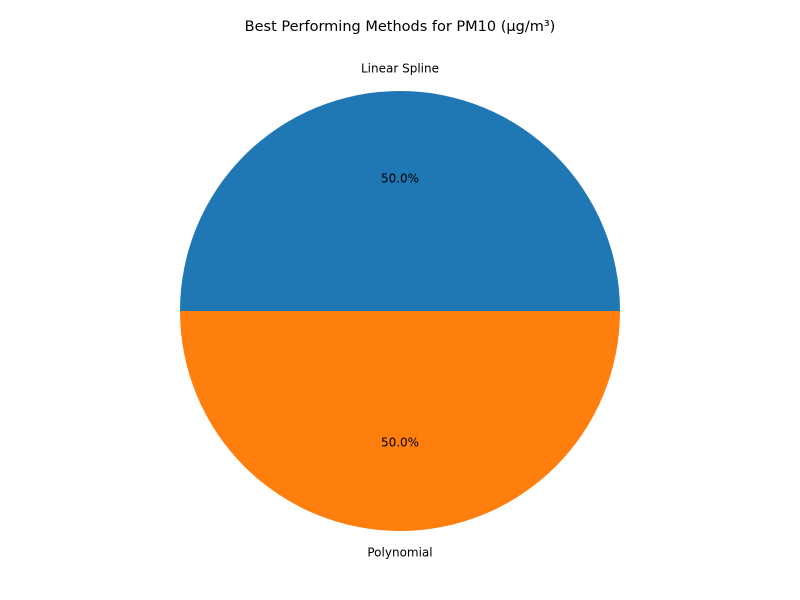 The width and height of the screenshot is (800, 600). Describe the element at coordinates (400, 69) in the screenshot. I see `slice-label-linear-spline: Linear Spline` at that location.